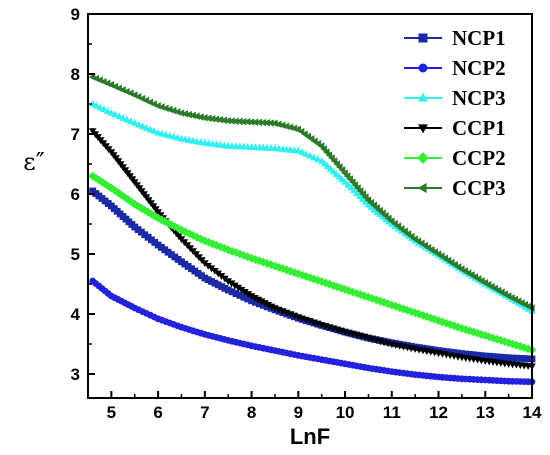 This screenshot has width=550, height=455. What do you see at coordinates (76, 314) in the screenshot?
I see `y-tick-label: 4` at bounding box center [76, 314].